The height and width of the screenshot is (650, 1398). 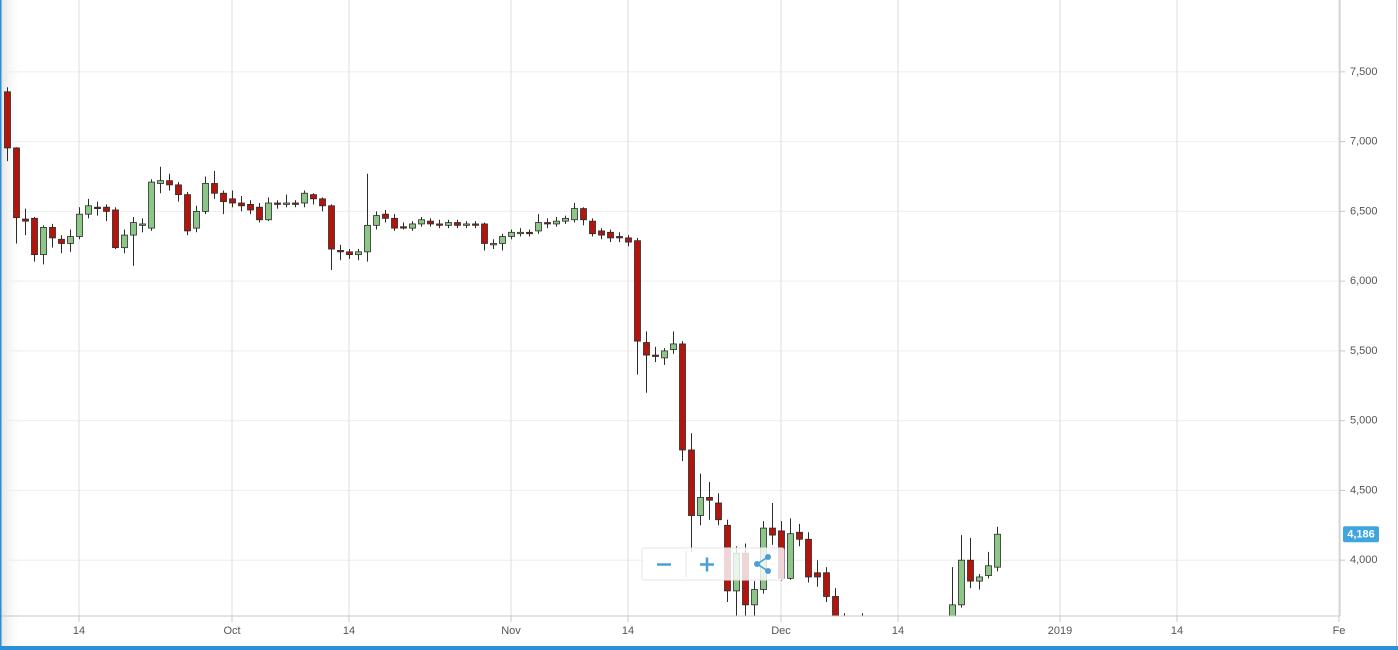 What do you see at coordinates (1364, 281) in the screenshot?
I see `y-tick-label: 6,000` at bounding box center [1364, 281].